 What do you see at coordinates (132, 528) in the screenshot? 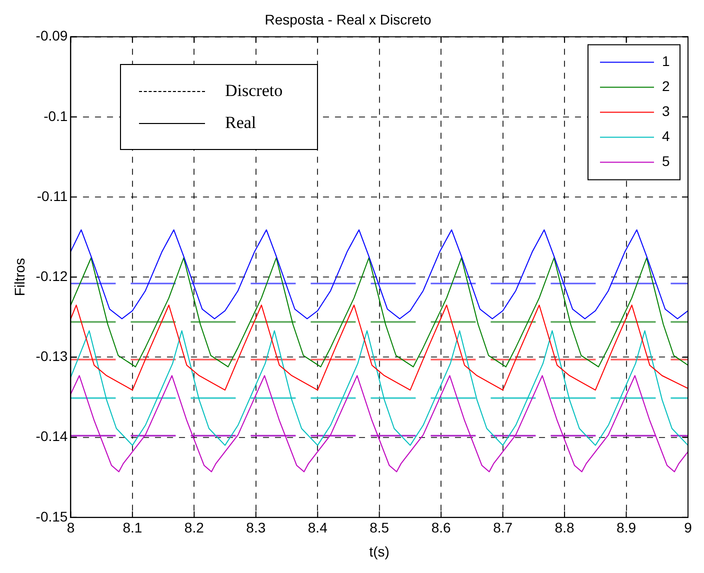
I see `x-tick-label: 8.1` at bounding box center [132, 528].